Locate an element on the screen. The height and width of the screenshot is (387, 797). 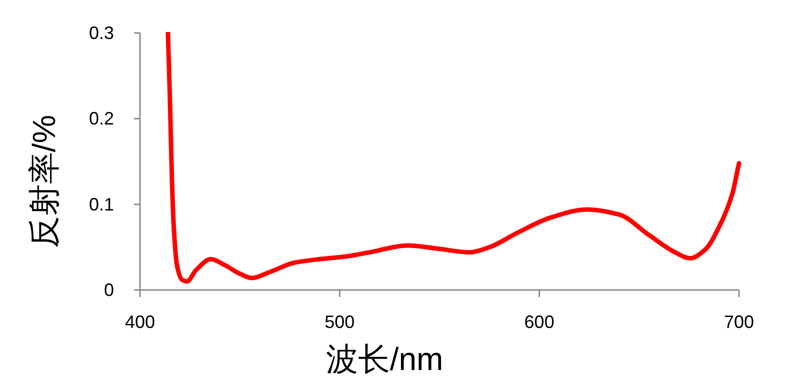
y-tick-label: 0 is located at coordinates (109, 290).